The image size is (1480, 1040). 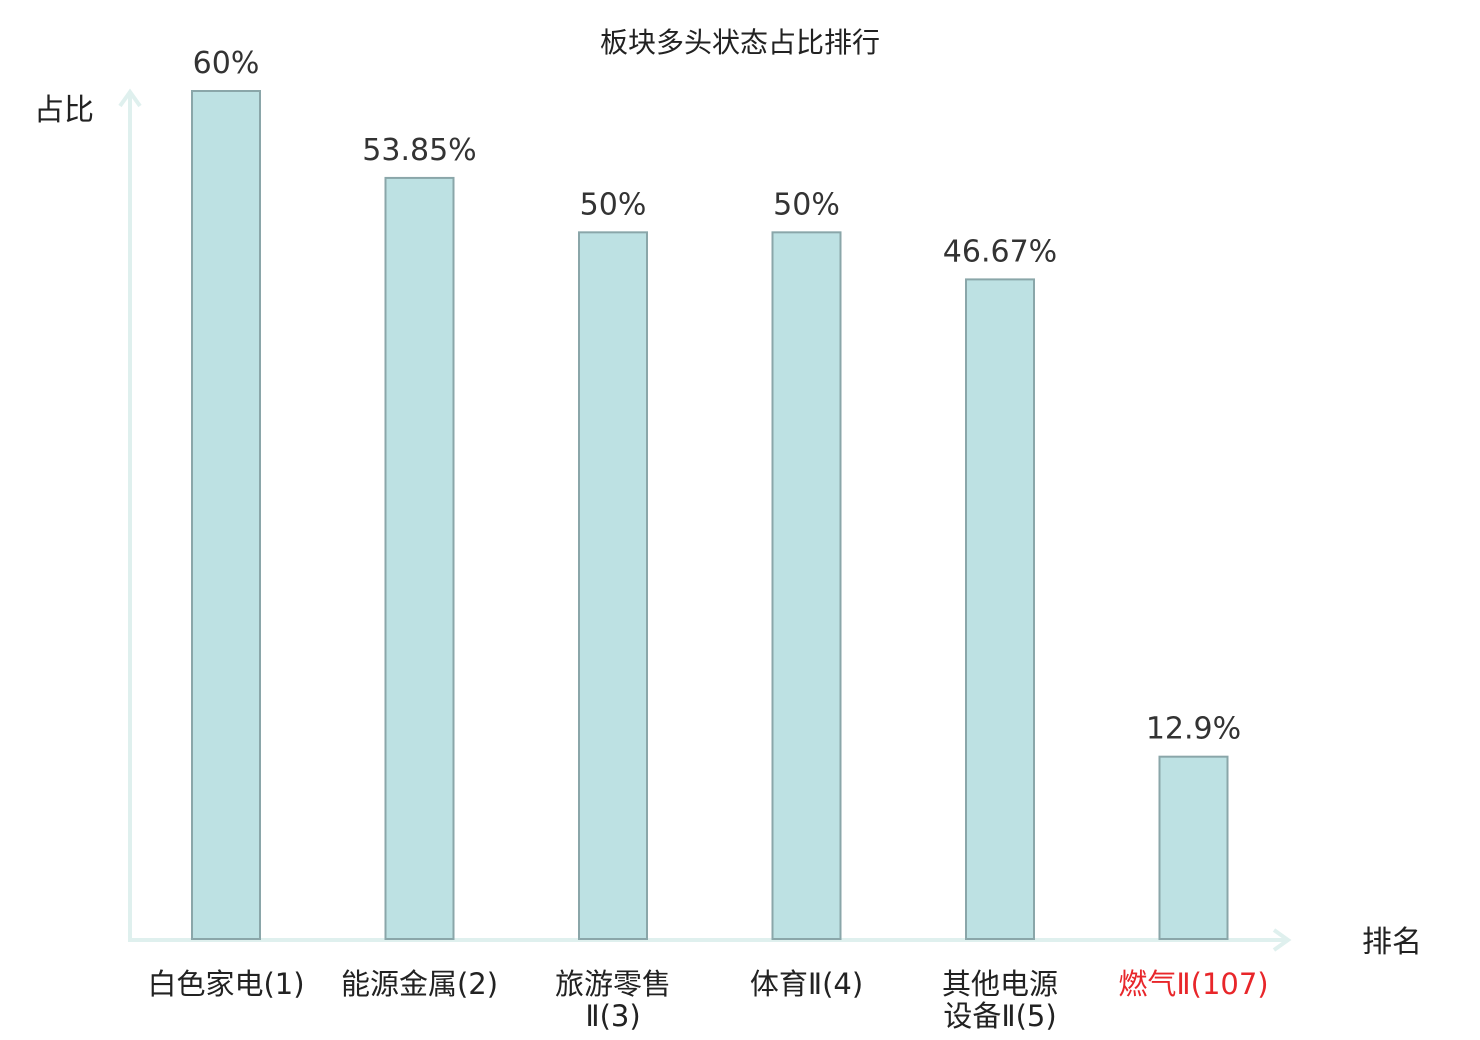 I want to click on y-axis-label: 占比, so click(x=64, y=110).